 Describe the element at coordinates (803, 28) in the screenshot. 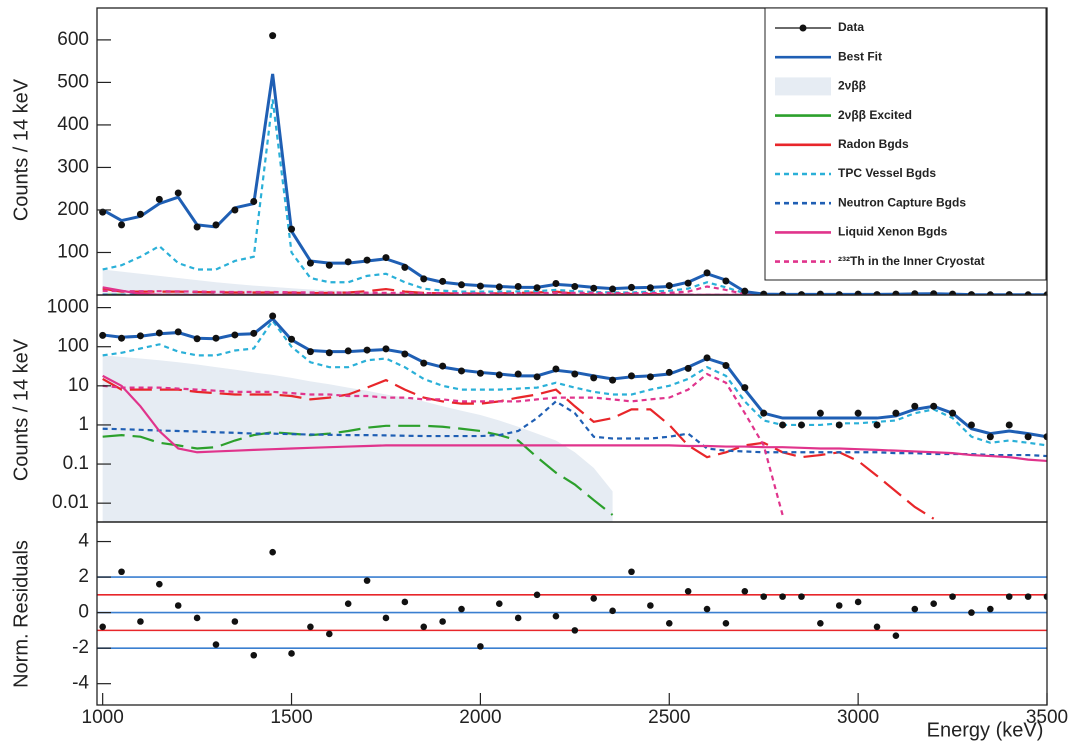

I see `legend-swatch` at that location.